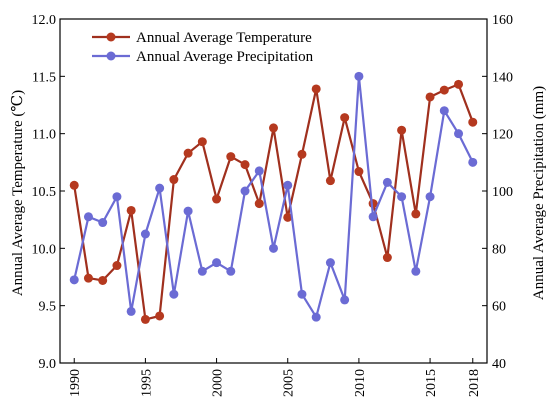  I want to click on y-left-tick-label: 11.0, so click(44, 135).